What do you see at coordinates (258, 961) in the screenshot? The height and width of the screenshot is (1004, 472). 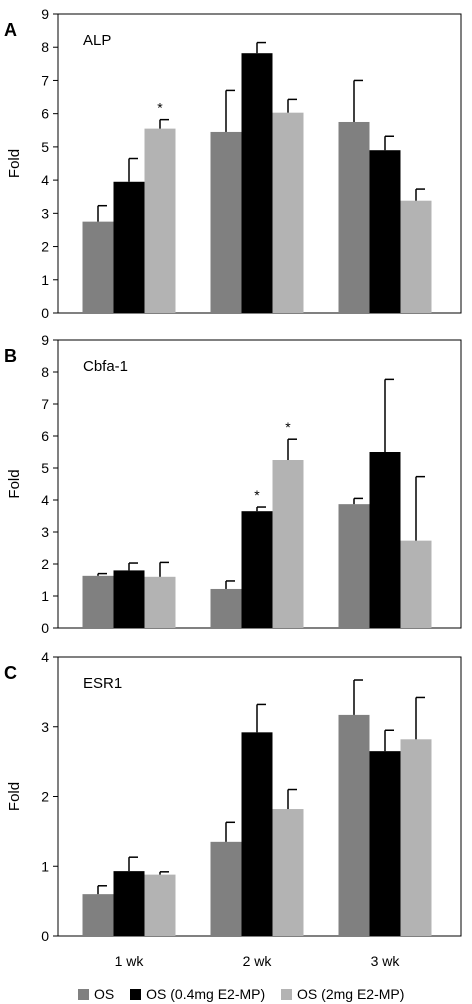 I see `x-tick-label: 2 wk` at bounding box center [258, 961].